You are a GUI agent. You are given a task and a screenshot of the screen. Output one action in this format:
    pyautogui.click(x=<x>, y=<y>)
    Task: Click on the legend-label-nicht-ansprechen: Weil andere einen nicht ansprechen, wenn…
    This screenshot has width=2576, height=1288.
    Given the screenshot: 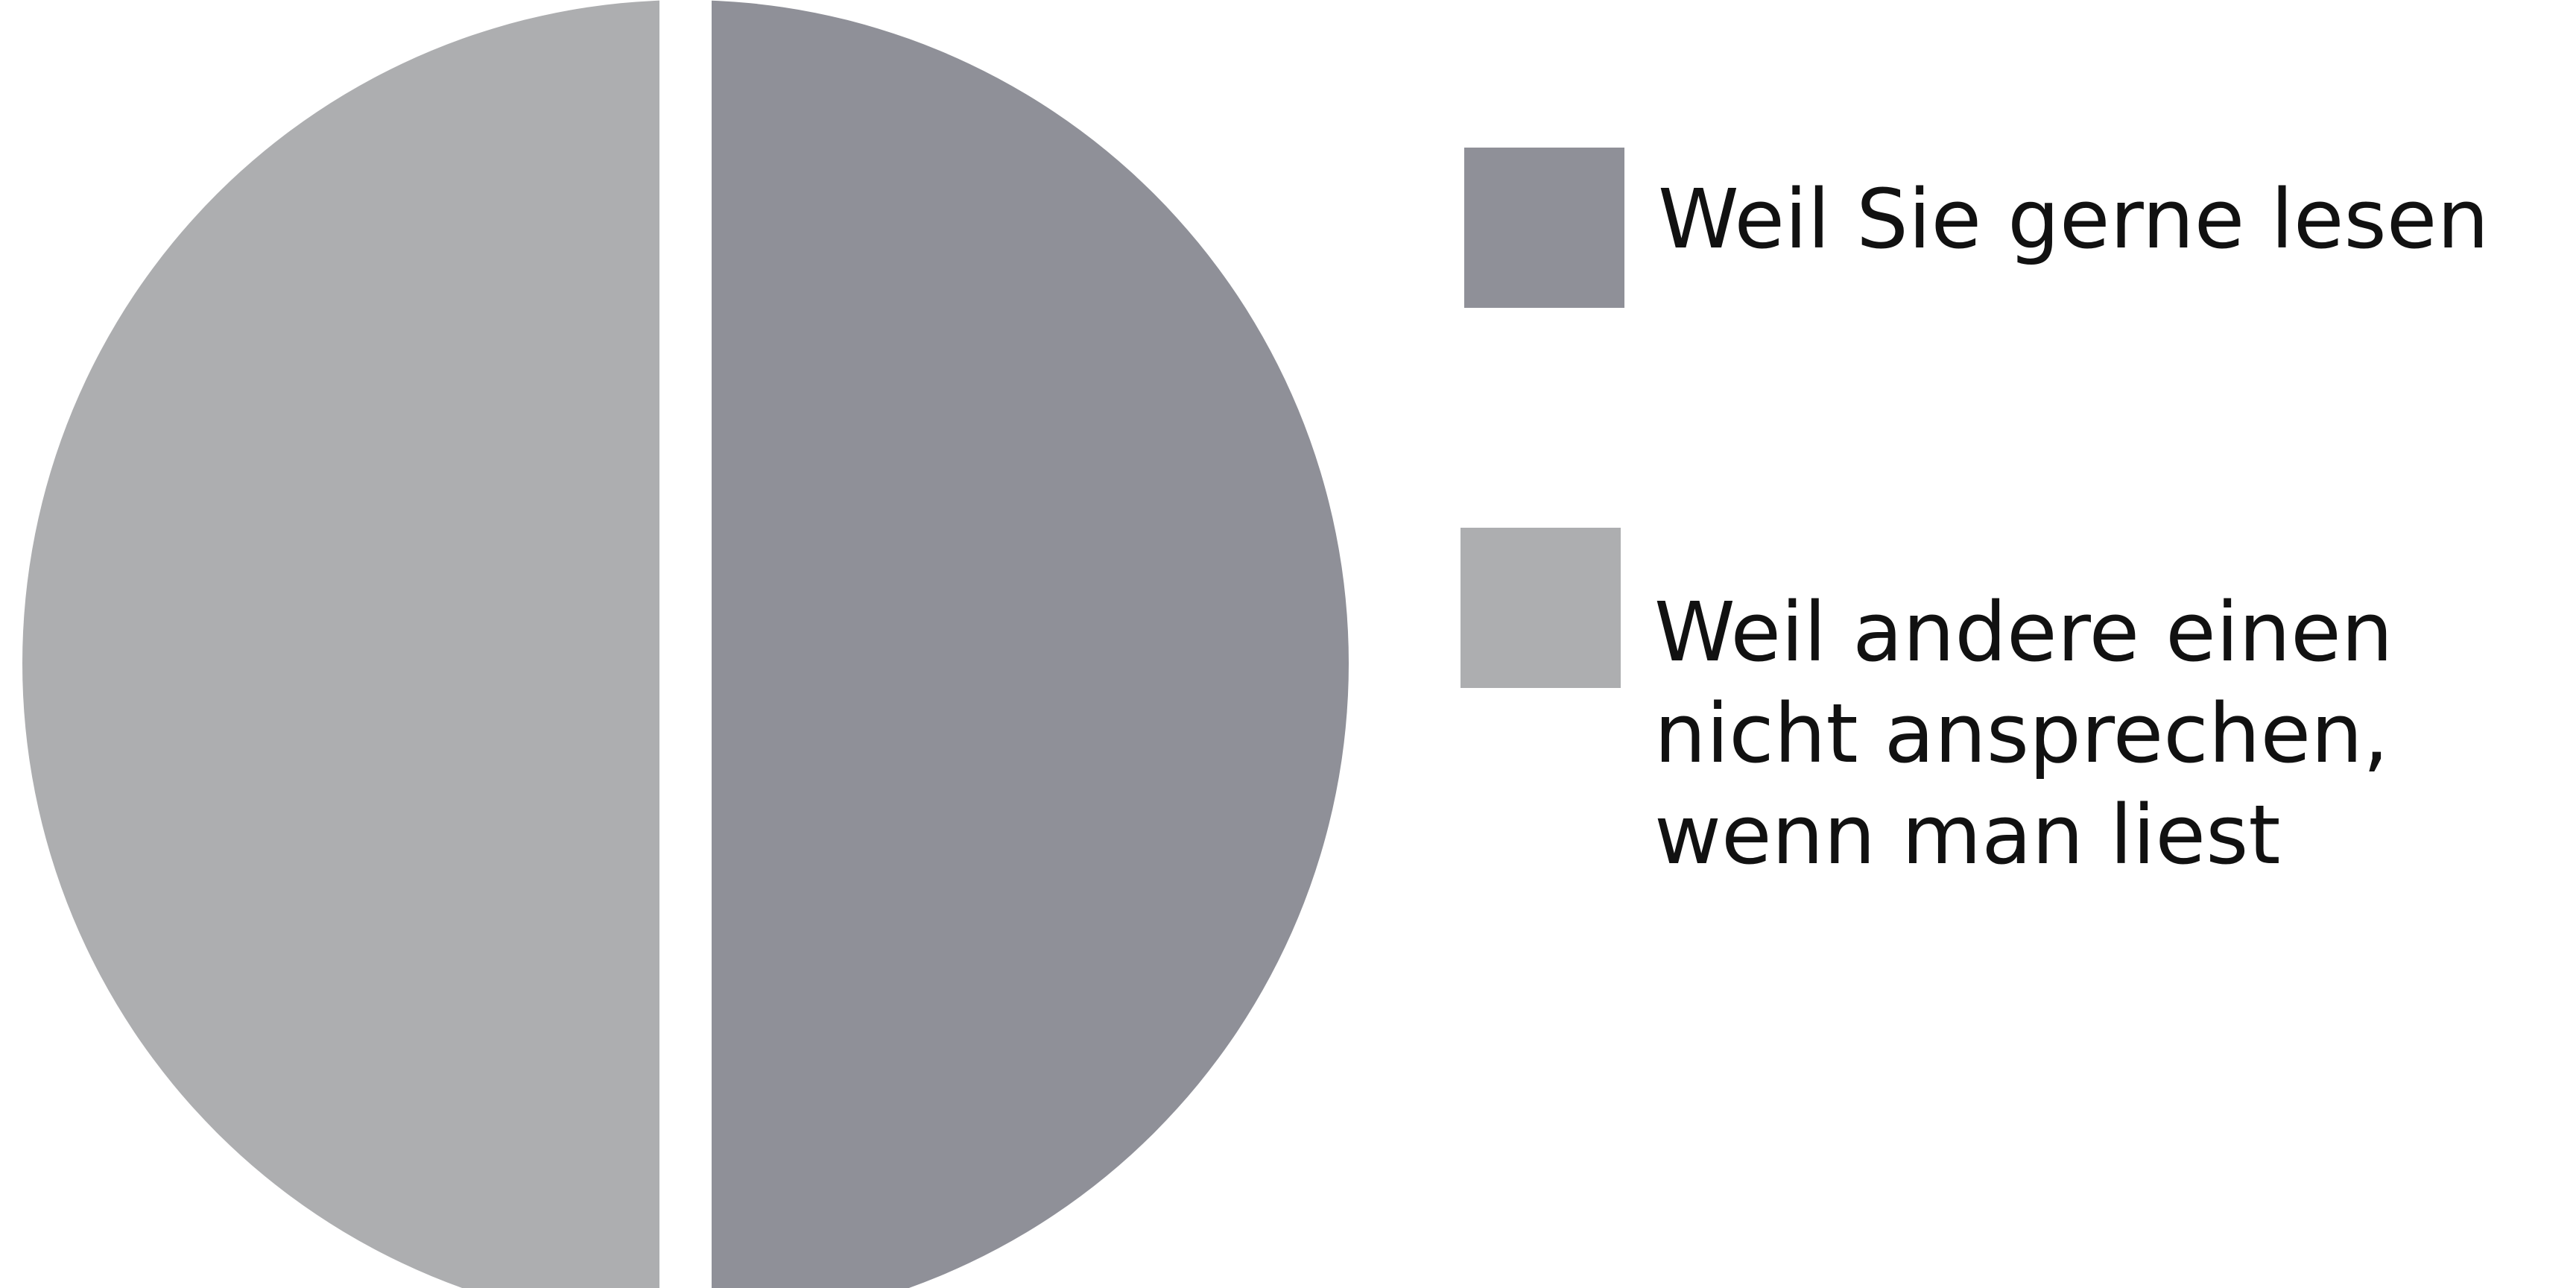 What is the action you would take?
    pyautogui.click(x=2023, y=733)
    